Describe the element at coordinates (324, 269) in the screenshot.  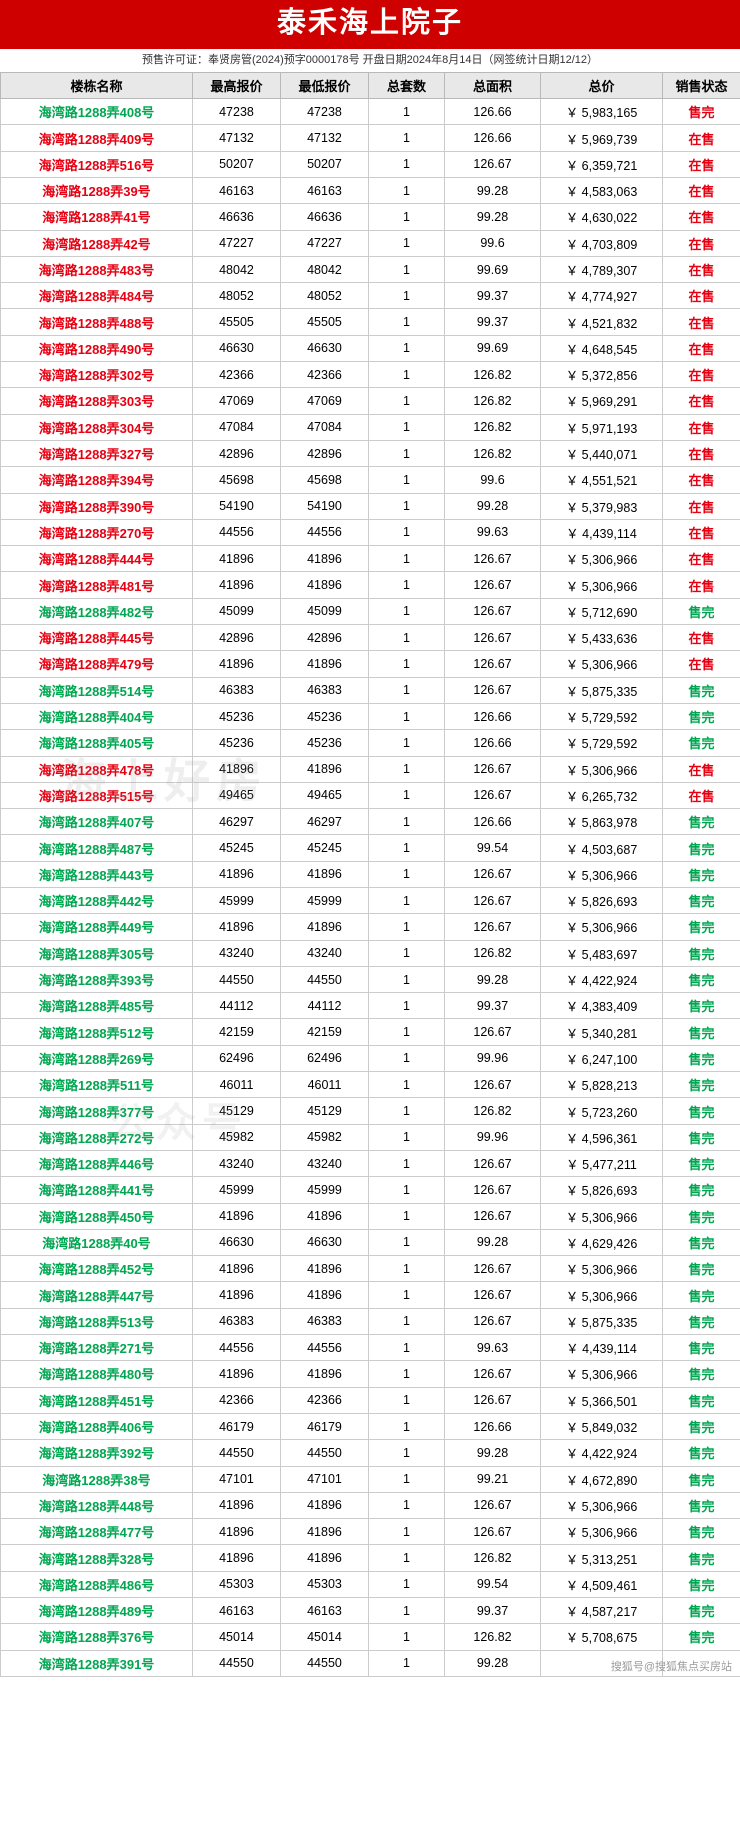
I see `cell-low-price: 48042` at that location.